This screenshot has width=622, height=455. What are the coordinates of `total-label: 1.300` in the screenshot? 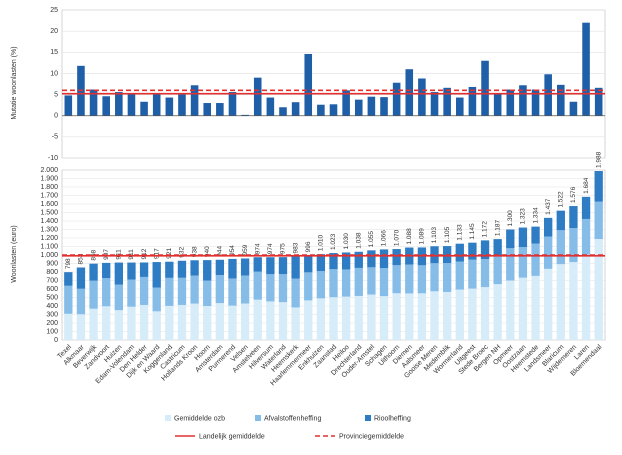 It's located at (510, 218).